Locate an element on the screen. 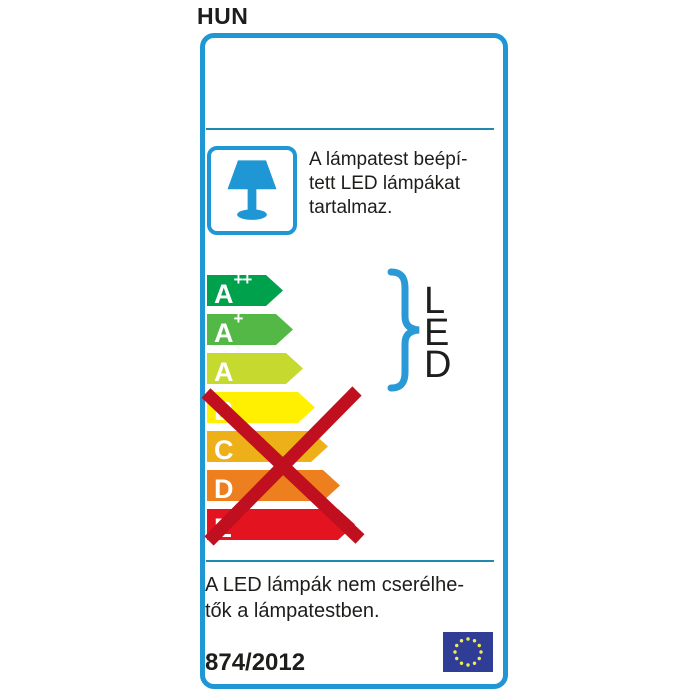 The height and width of the screenshot is (700, 700). class-label: A++ is located at coordinates (229, 291).